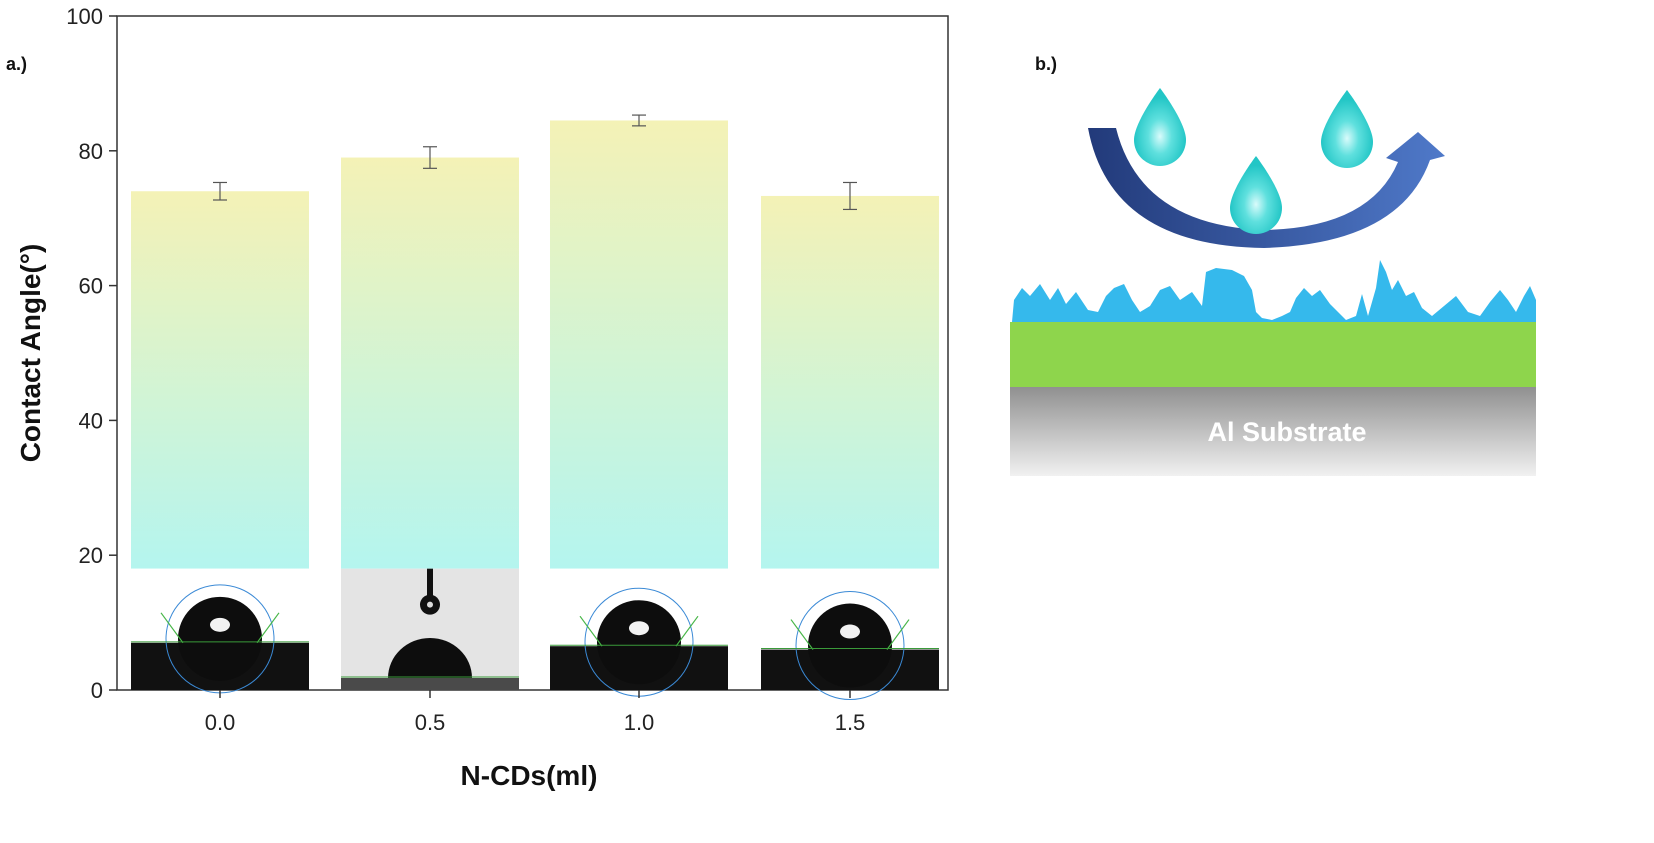 The image size is (1654, 843). Describe the element at coordinates (16, 64) in the screenshot. I see `panel-a-label: a.)` at that location.